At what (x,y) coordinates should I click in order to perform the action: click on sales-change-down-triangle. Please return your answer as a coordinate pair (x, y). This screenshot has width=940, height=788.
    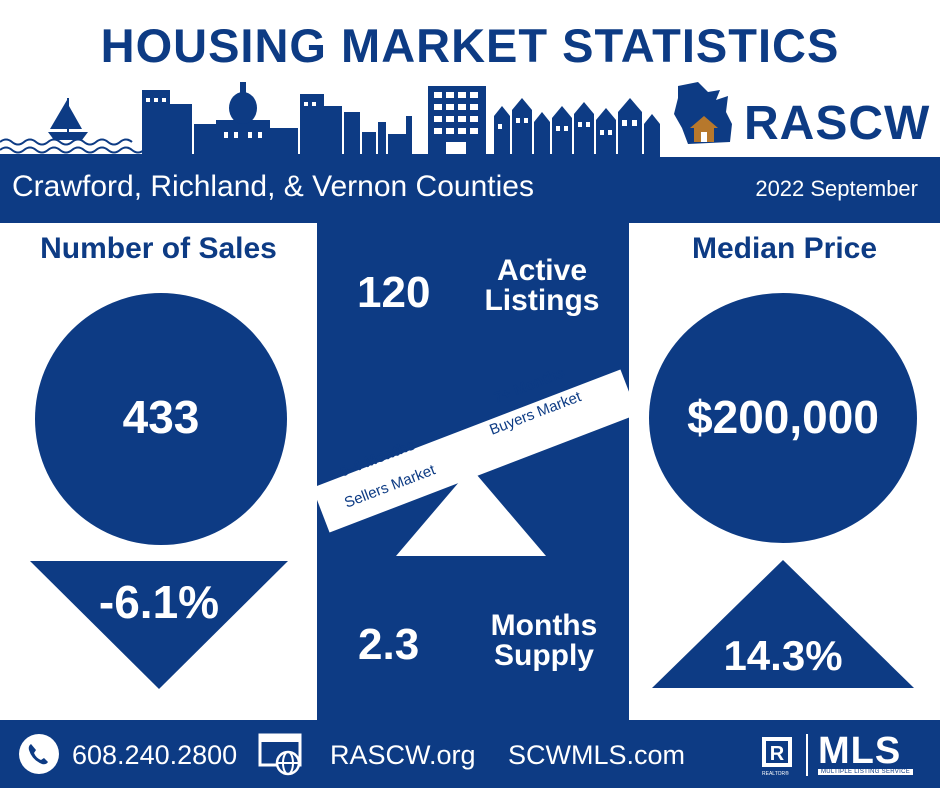
    Looking at the image, I should click on (159, 625).